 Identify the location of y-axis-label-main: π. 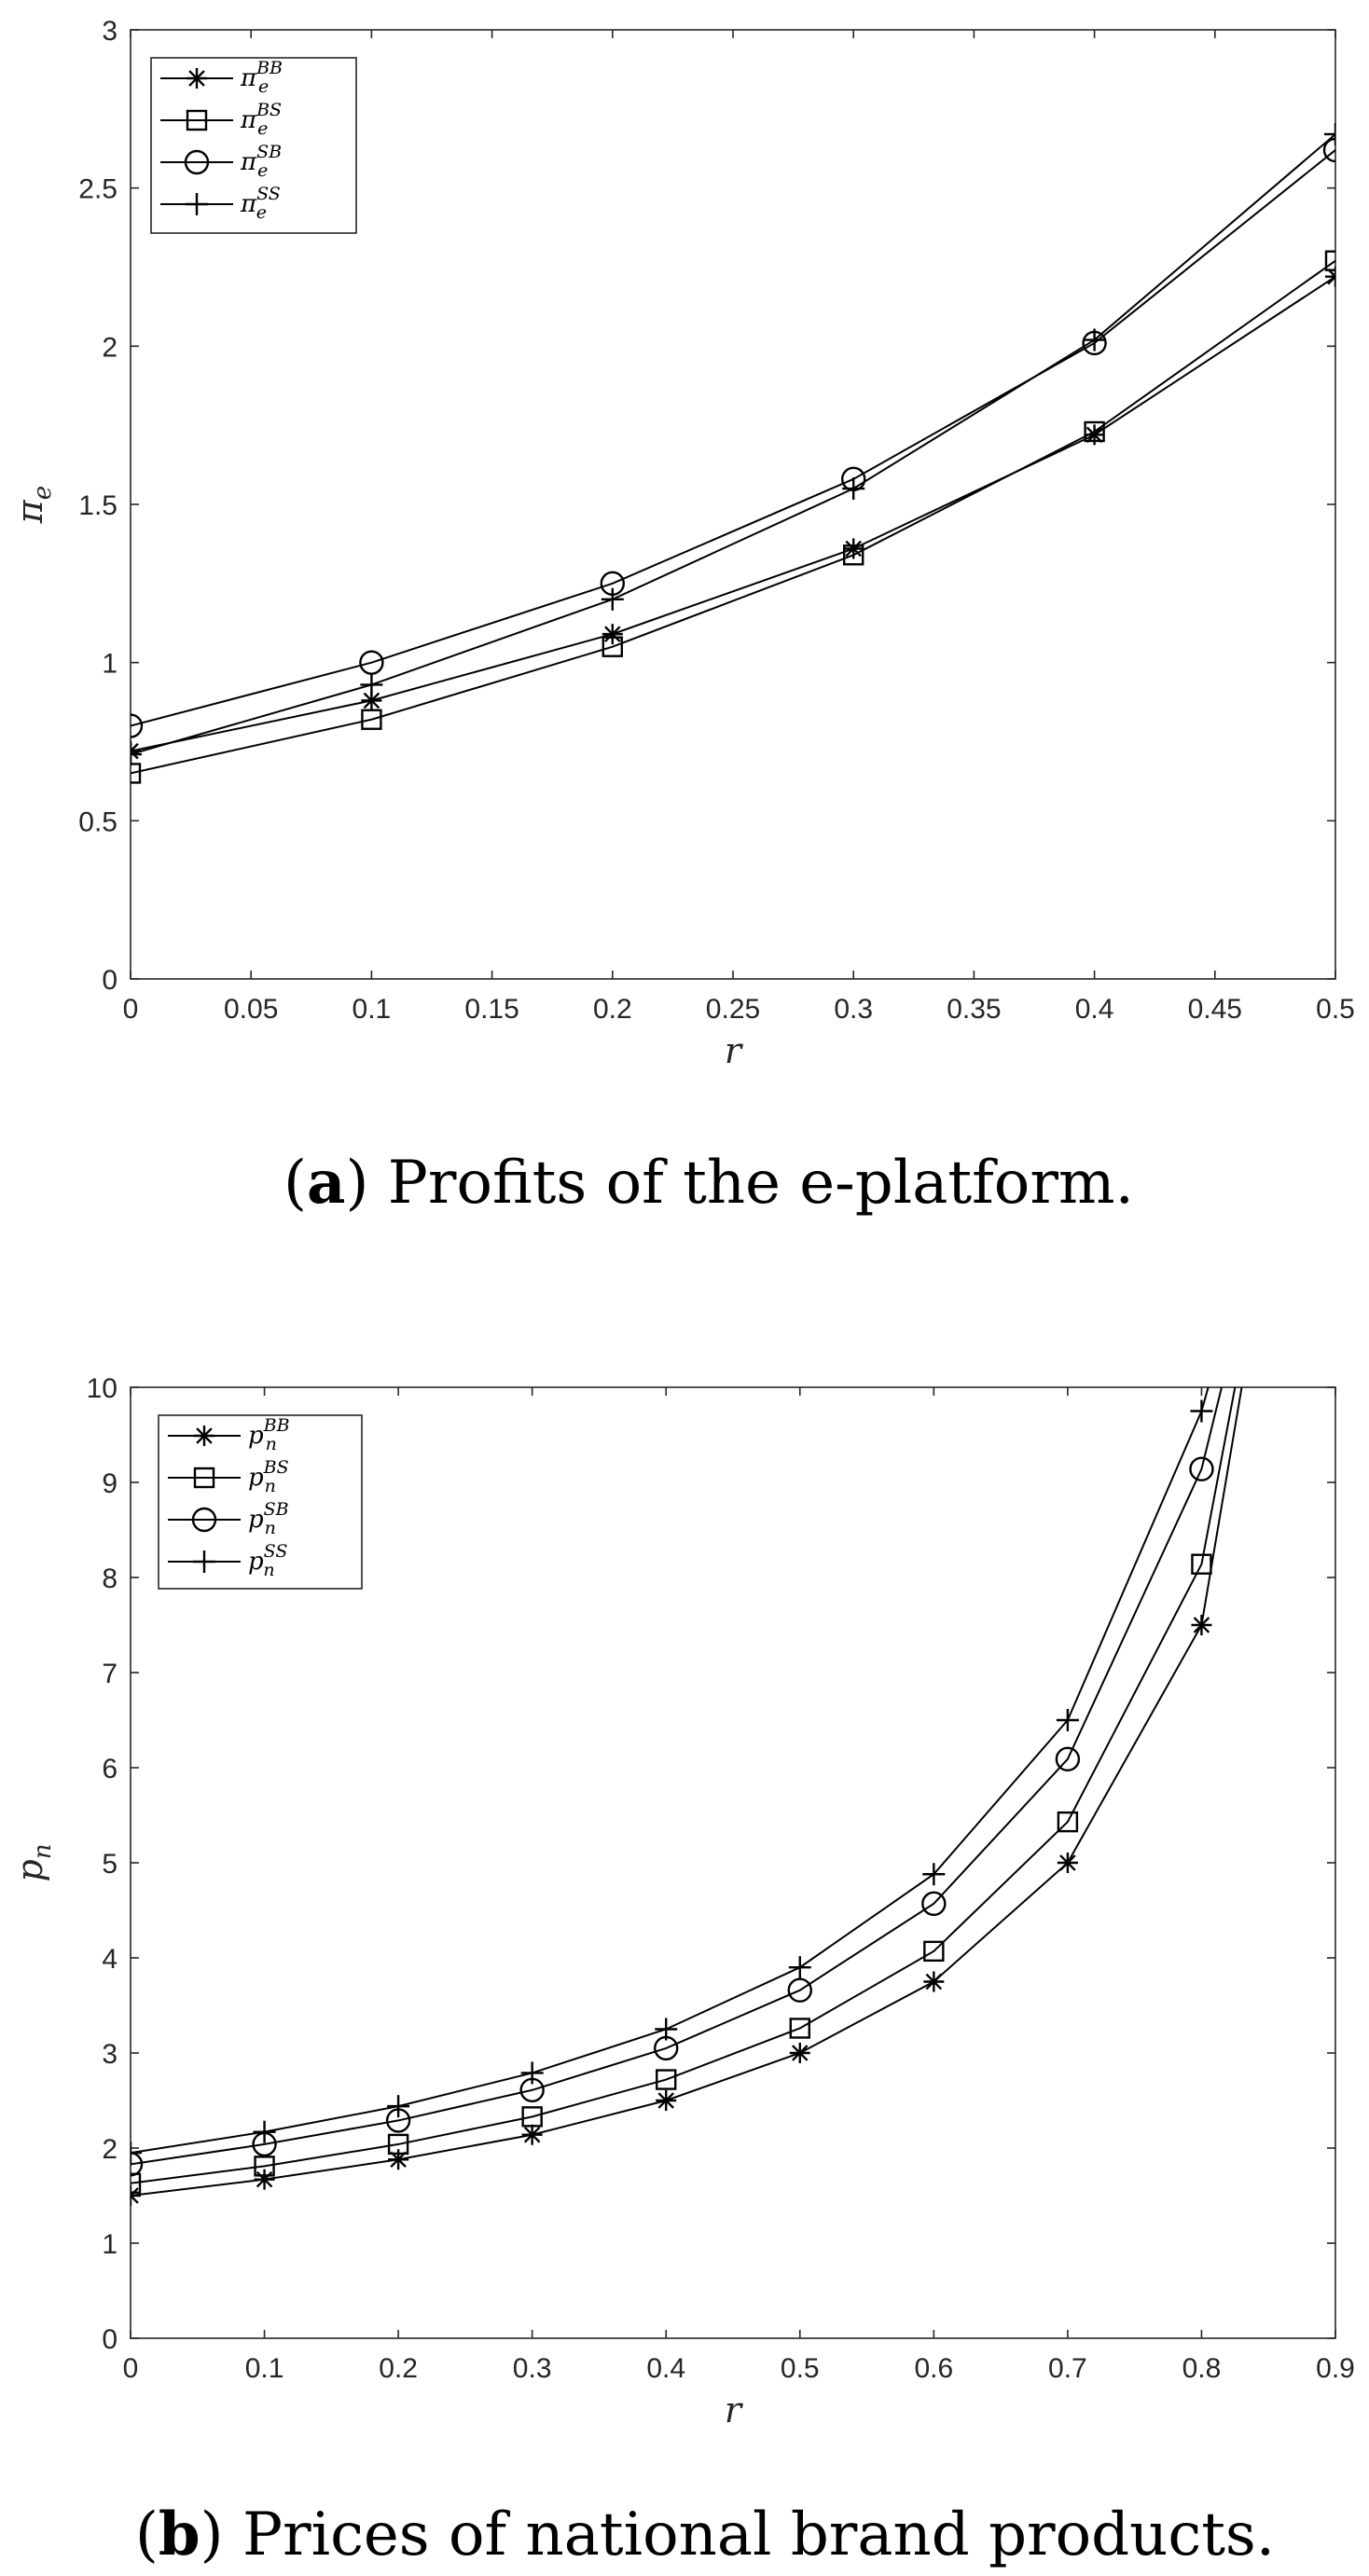
(29, 512).